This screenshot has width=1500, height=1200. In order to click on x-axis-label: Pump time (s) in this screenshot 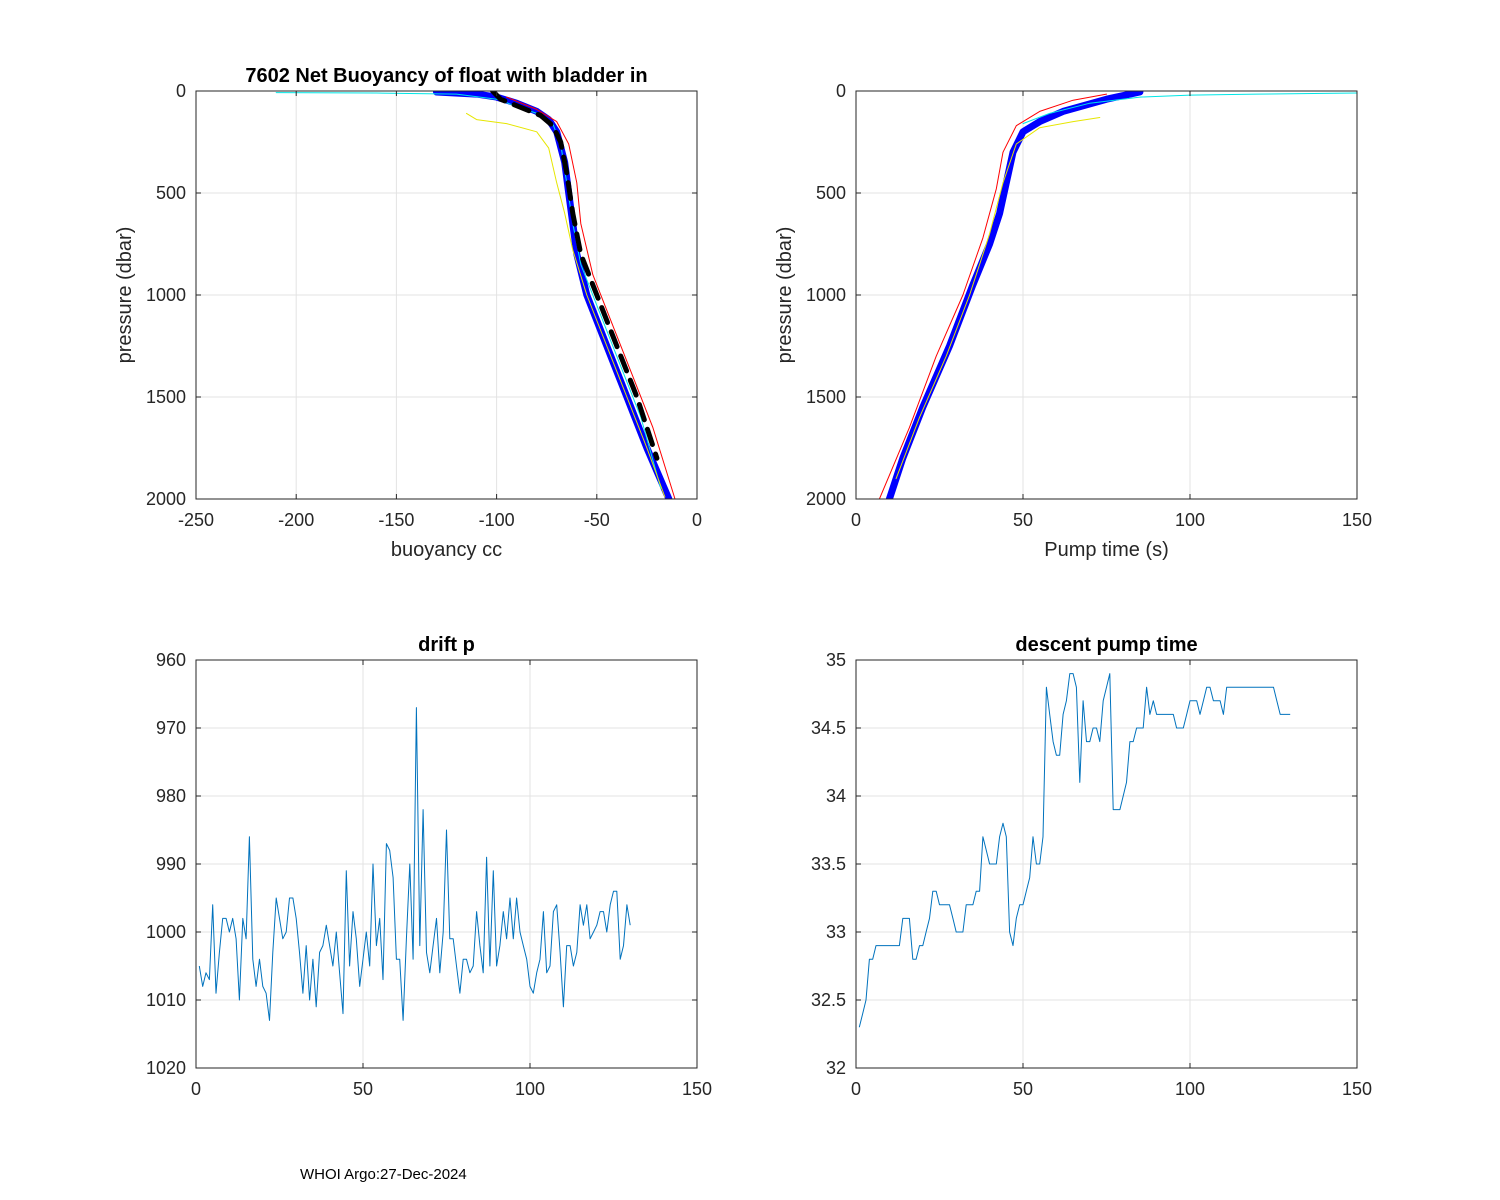, I will do `click(1106, 550)`.